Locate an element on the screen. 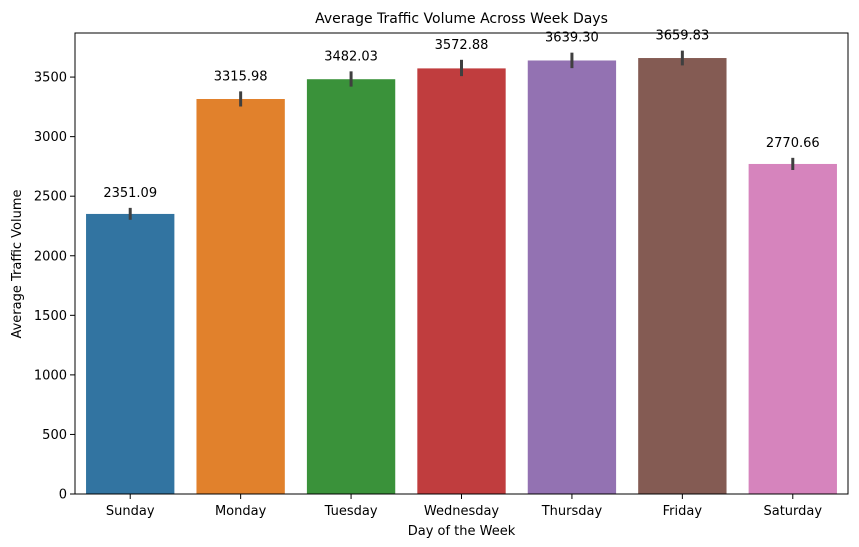 This screenshot has width=859, height=547. x-tick-label-sunday: Sunday is located at coordinates (130, 511).